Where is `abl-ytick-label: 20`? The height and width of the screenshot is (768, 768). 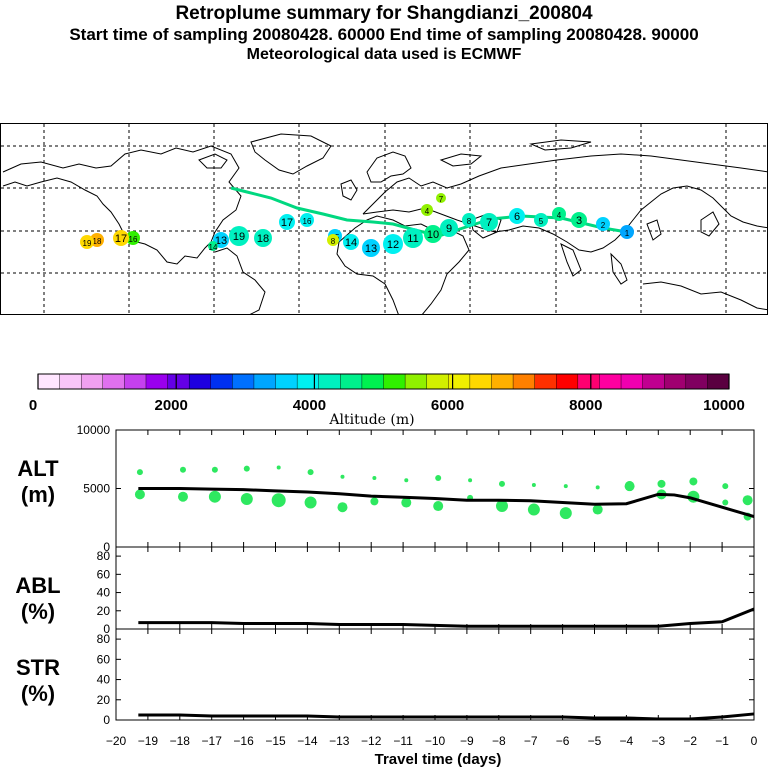
abl-ytick-label: 20 is located at coordinates (104, 611).